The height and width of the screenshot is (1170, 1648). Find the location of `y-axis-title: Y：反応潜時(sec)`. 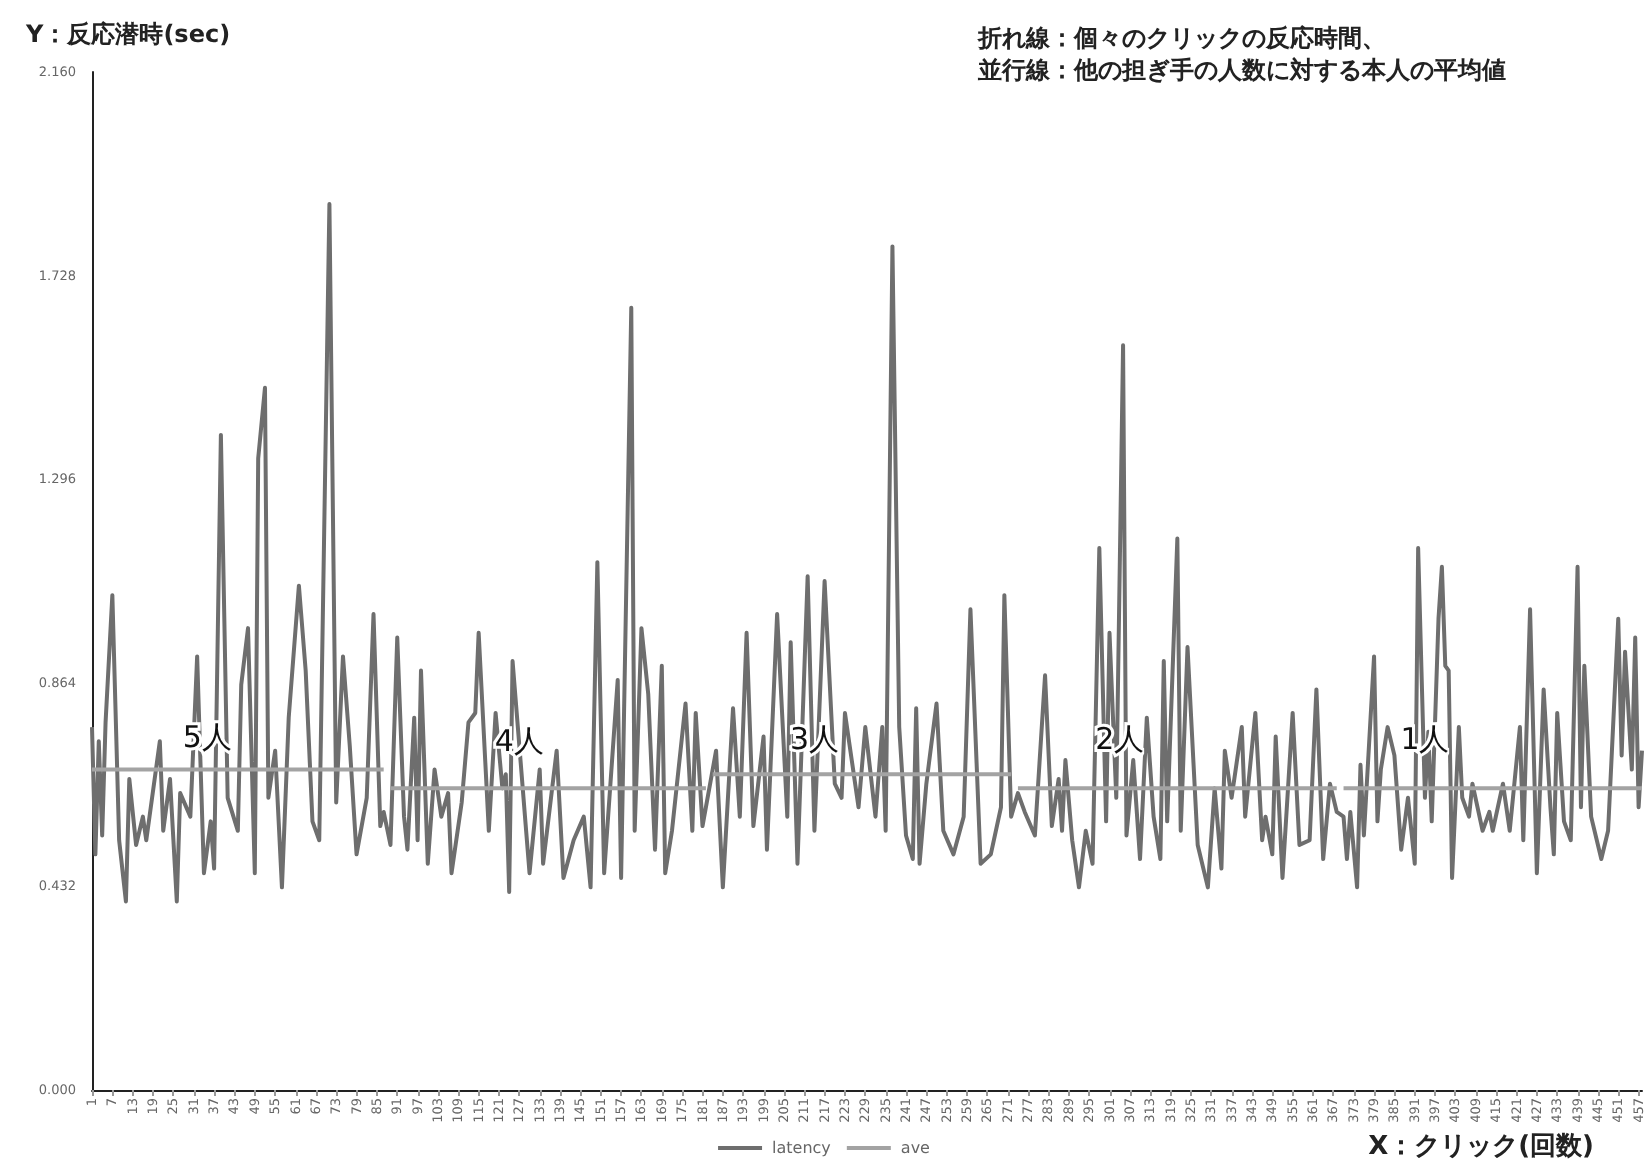

y-axis-title: Y：反応潜時(sec) is located at coordinates (127, 34).